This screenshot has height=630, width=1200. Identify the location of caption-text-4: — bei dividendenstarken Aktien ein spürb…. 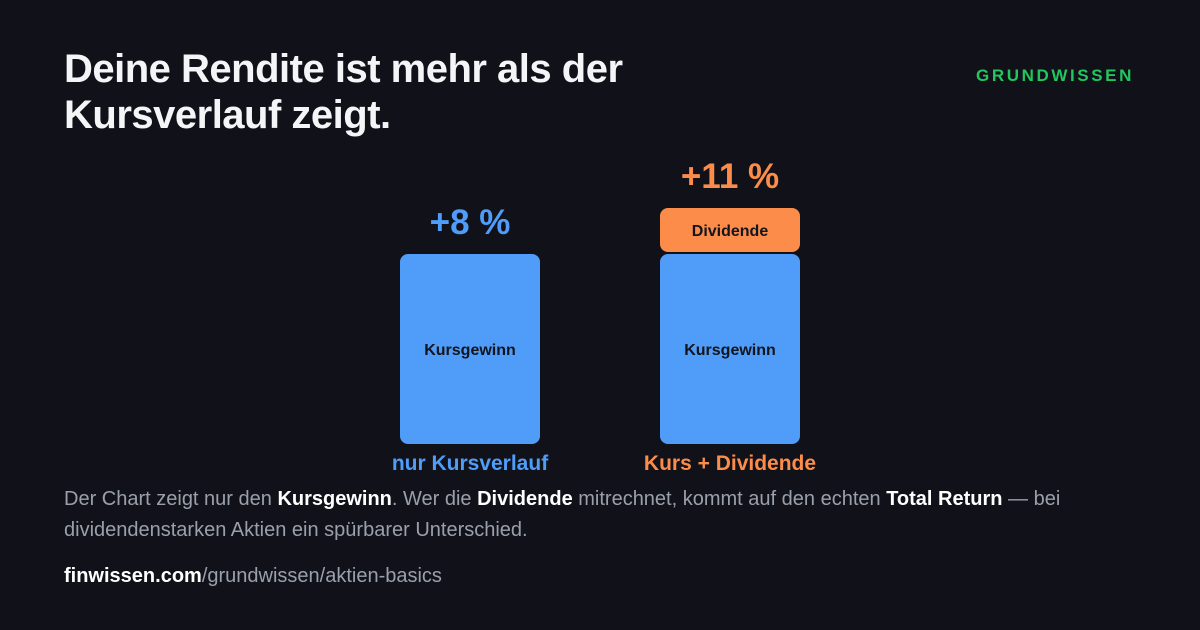
(562, 514).